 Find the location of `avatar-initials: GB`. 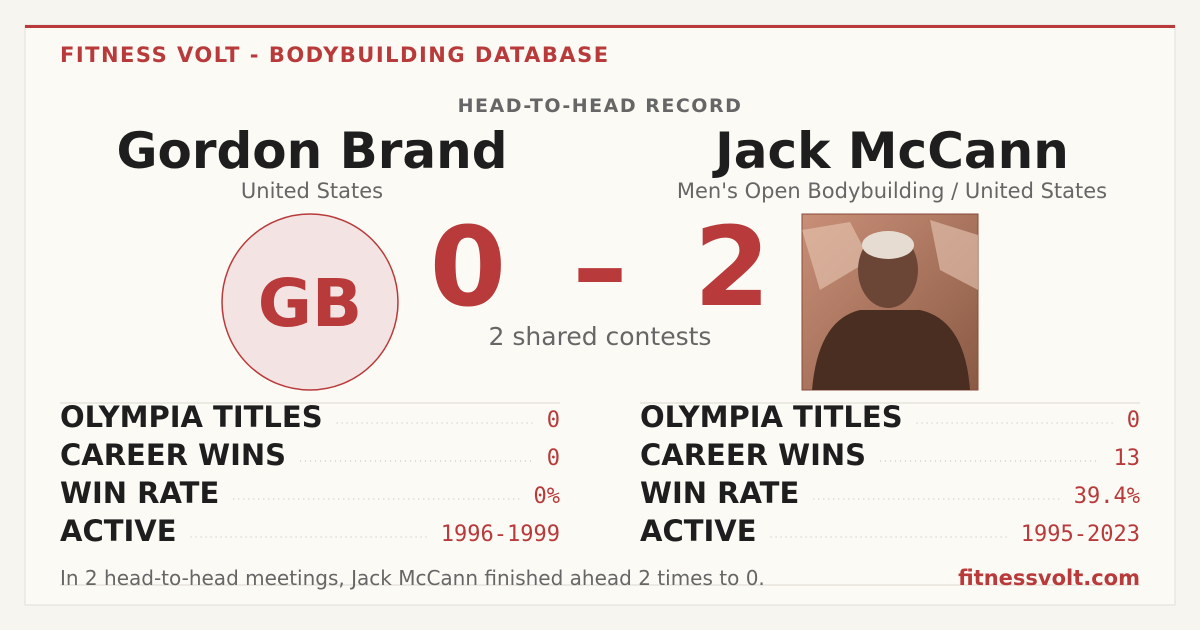

avatar-initials: GB is located at coordinates (310, 303).